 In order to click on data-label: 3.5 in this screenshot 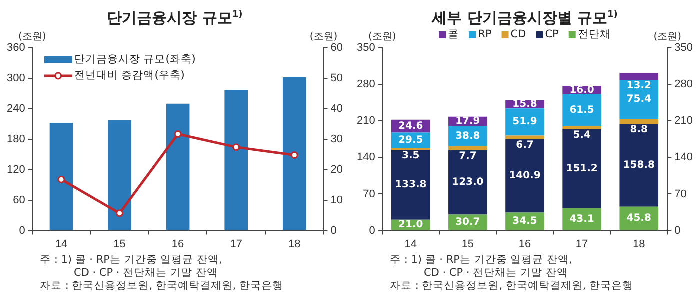, I will do `click(411, 156)`.